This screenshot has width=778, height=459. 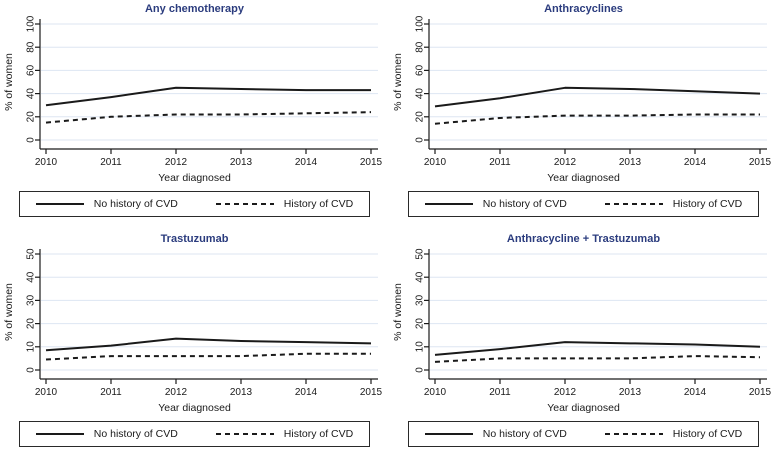 I want to click on y-tick-label: 10, so click(x=420, y=347).